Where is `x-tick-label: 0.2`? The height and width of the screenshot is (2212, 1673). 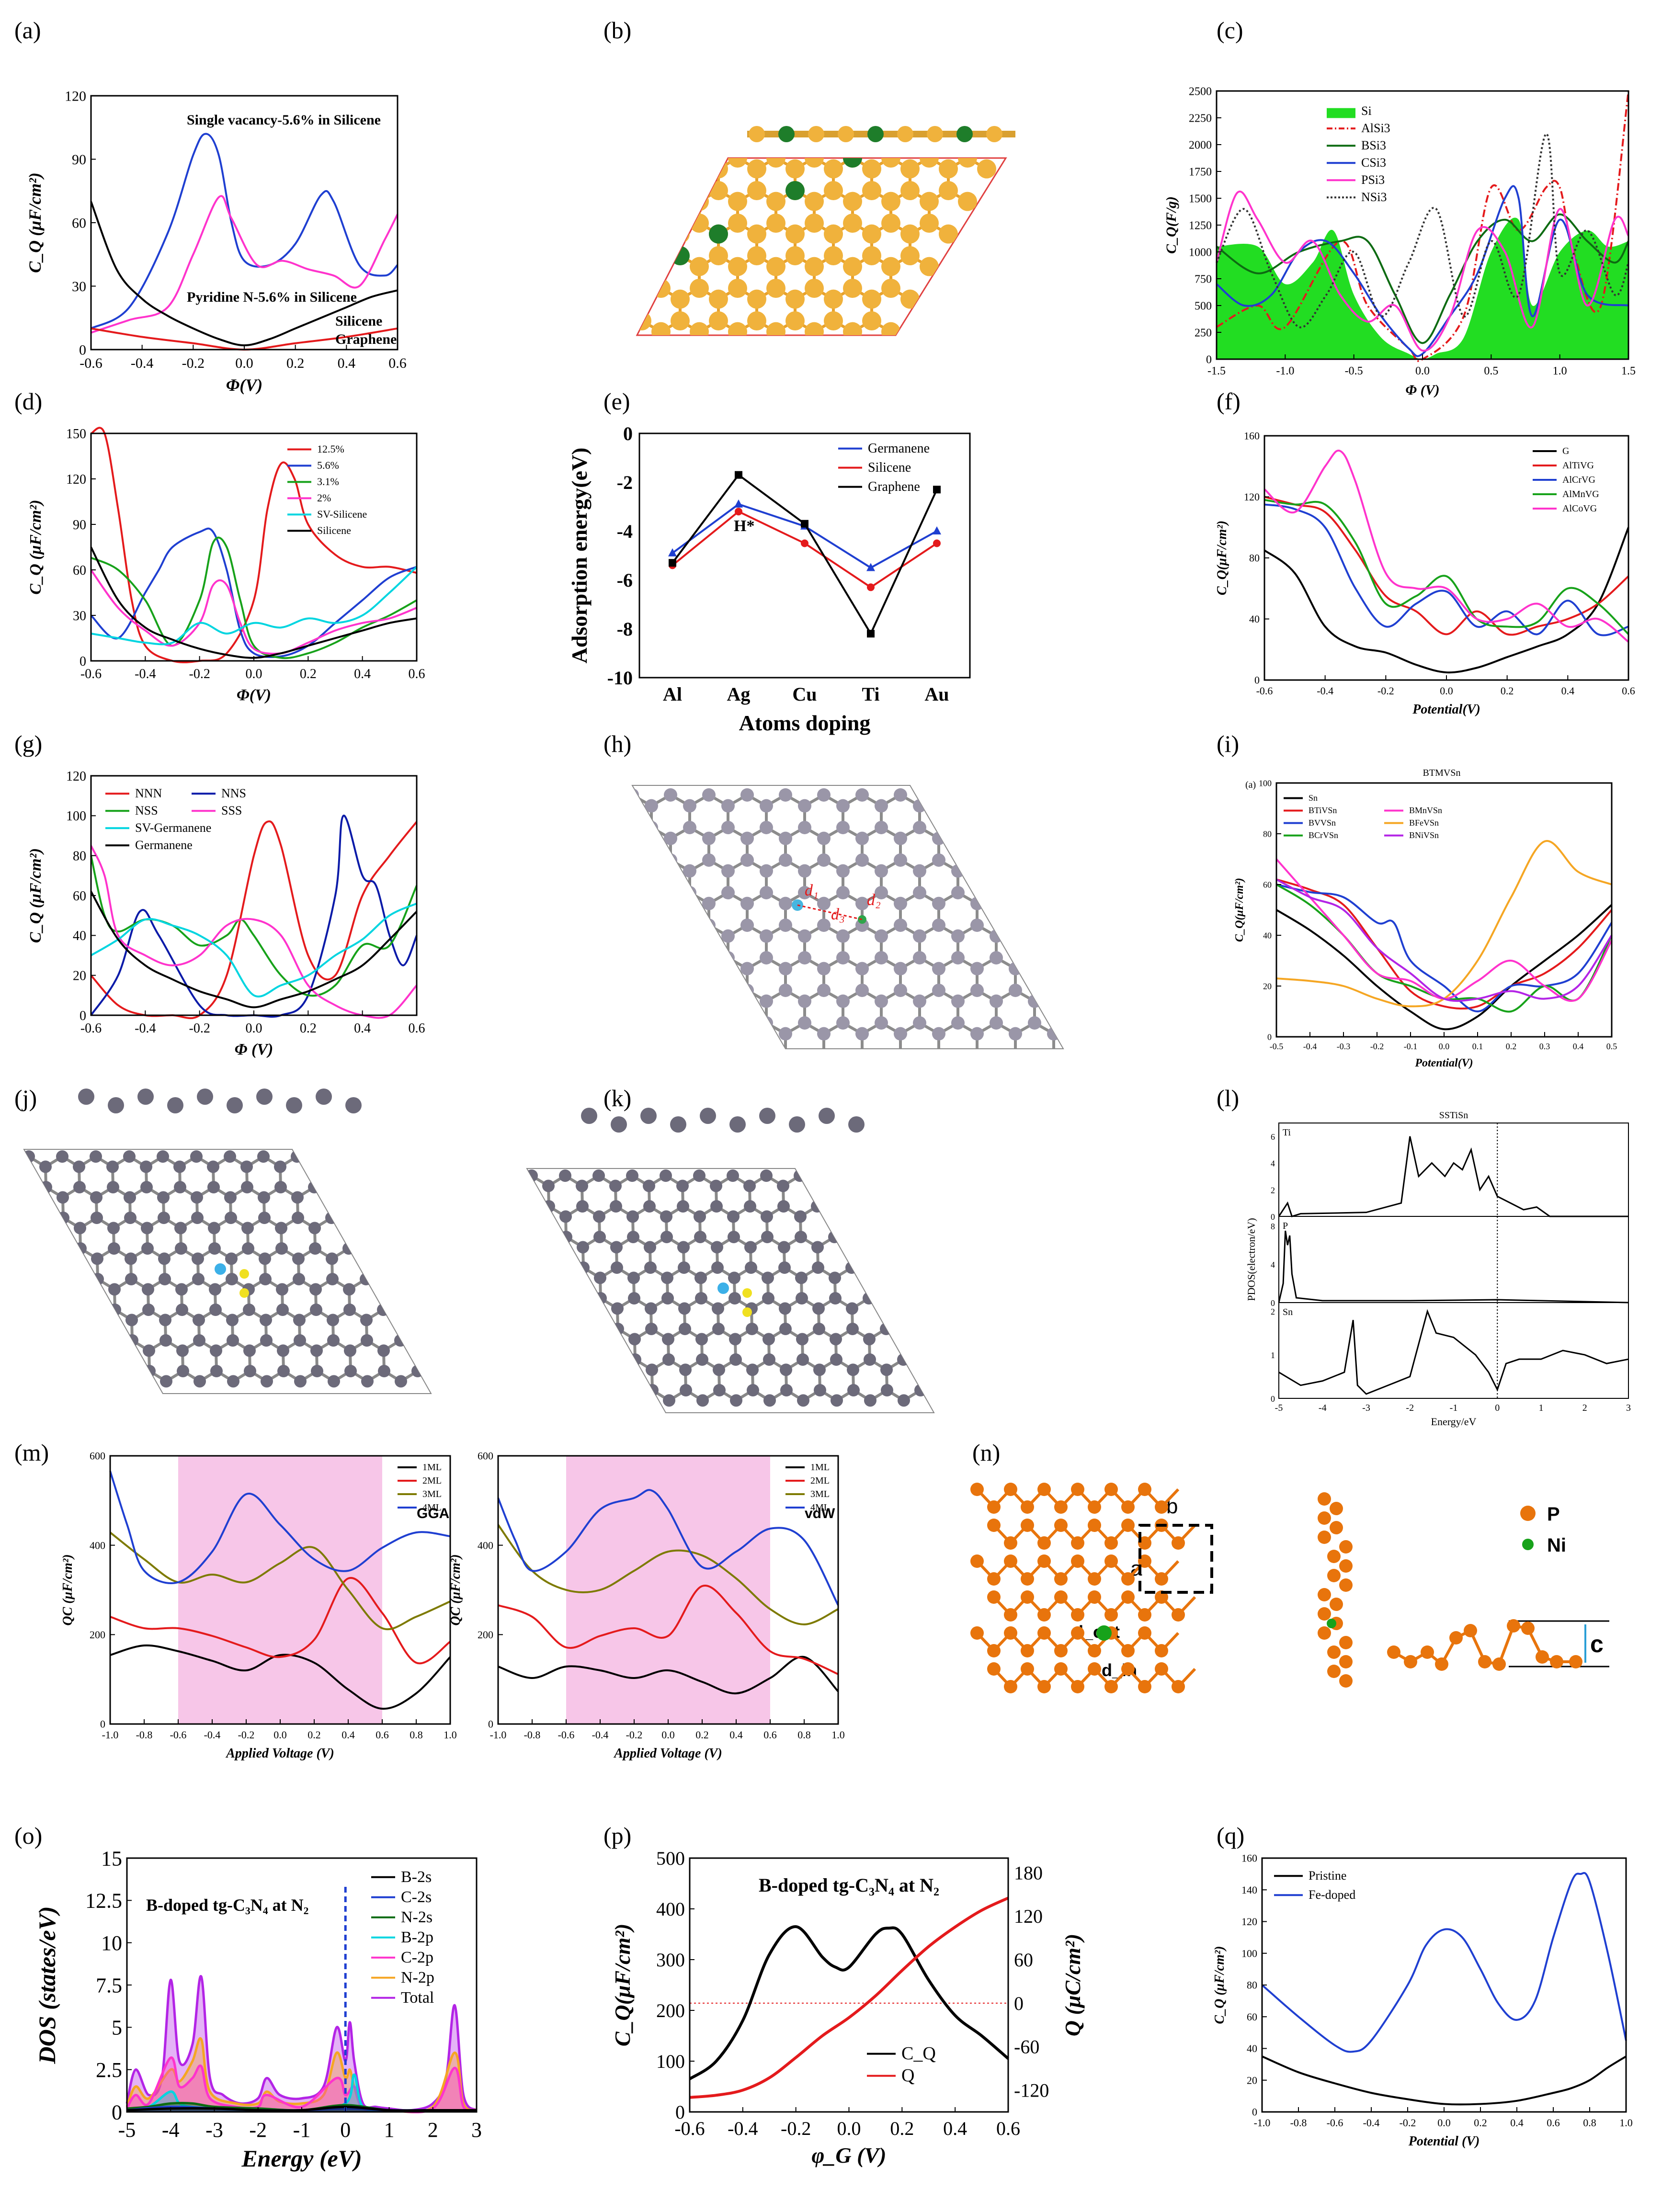 x-tick-label: 0.2 is located at coordinates (902, 2128).